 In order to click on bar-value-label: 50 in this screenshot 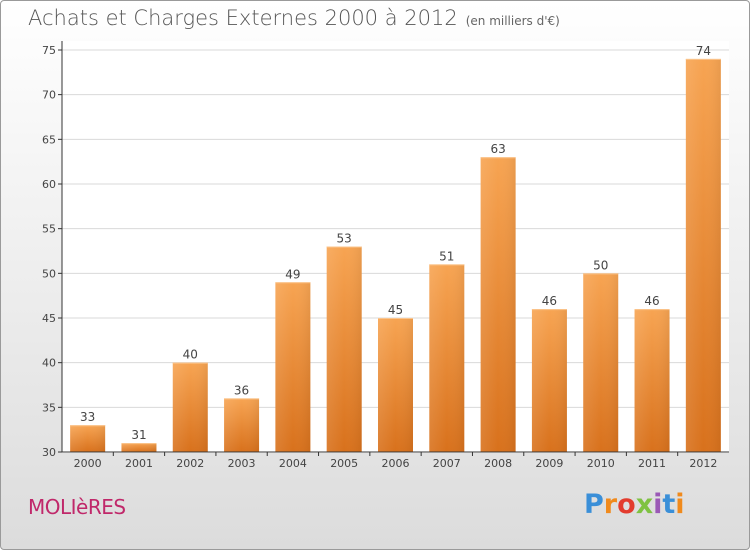, I will do `click(600, 265)`.